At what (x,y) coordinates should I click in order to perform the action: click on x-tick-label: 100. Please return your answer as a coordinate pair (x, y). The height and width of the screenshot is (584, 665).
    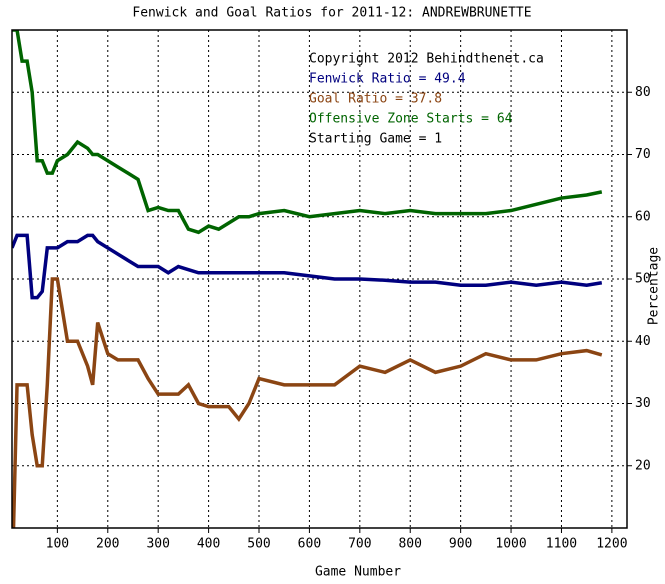
    Looking at the image, I should click on (57, 544).